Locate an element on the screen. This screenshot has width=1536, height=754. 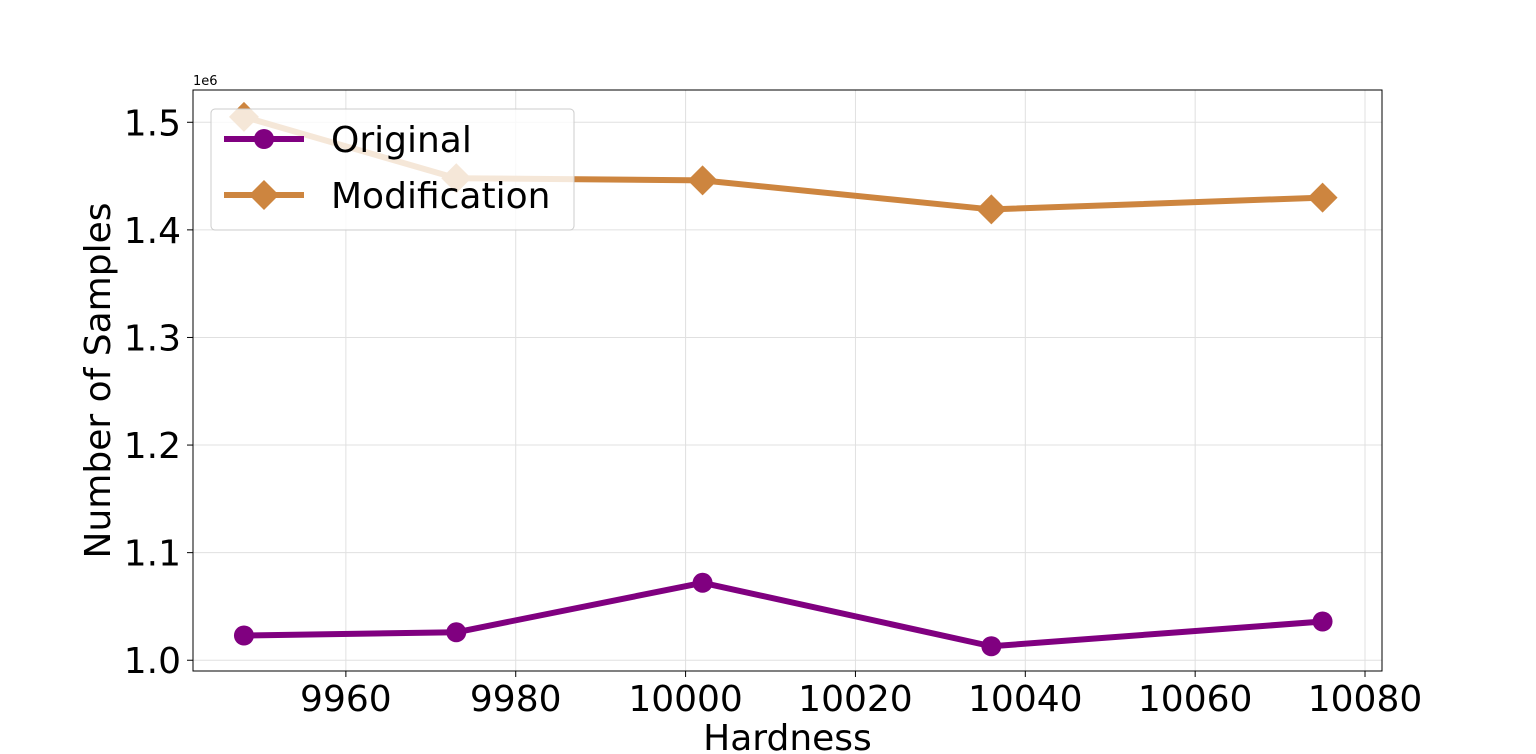
legend-label: Modification is located at coordinates (440, 196).